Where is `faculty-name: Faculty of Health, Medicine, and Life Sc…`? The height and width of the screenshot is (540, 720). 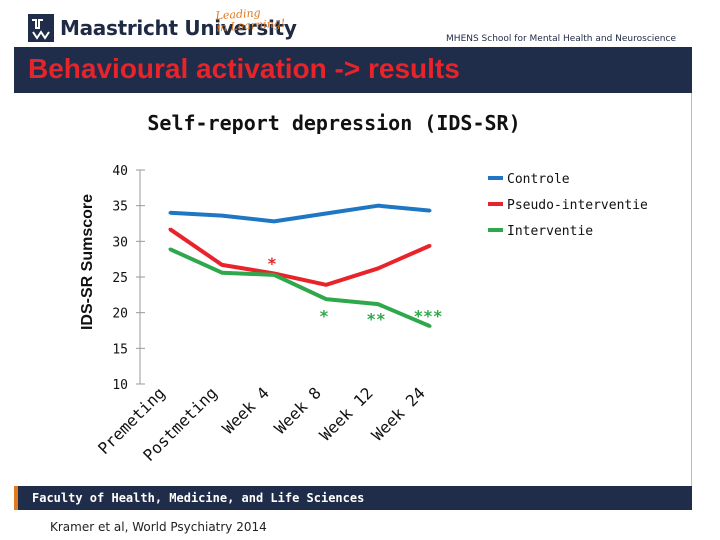
faculty-name: Faculty of Health, Medicine, and Life Sc… is located at coordinates (198, 498).